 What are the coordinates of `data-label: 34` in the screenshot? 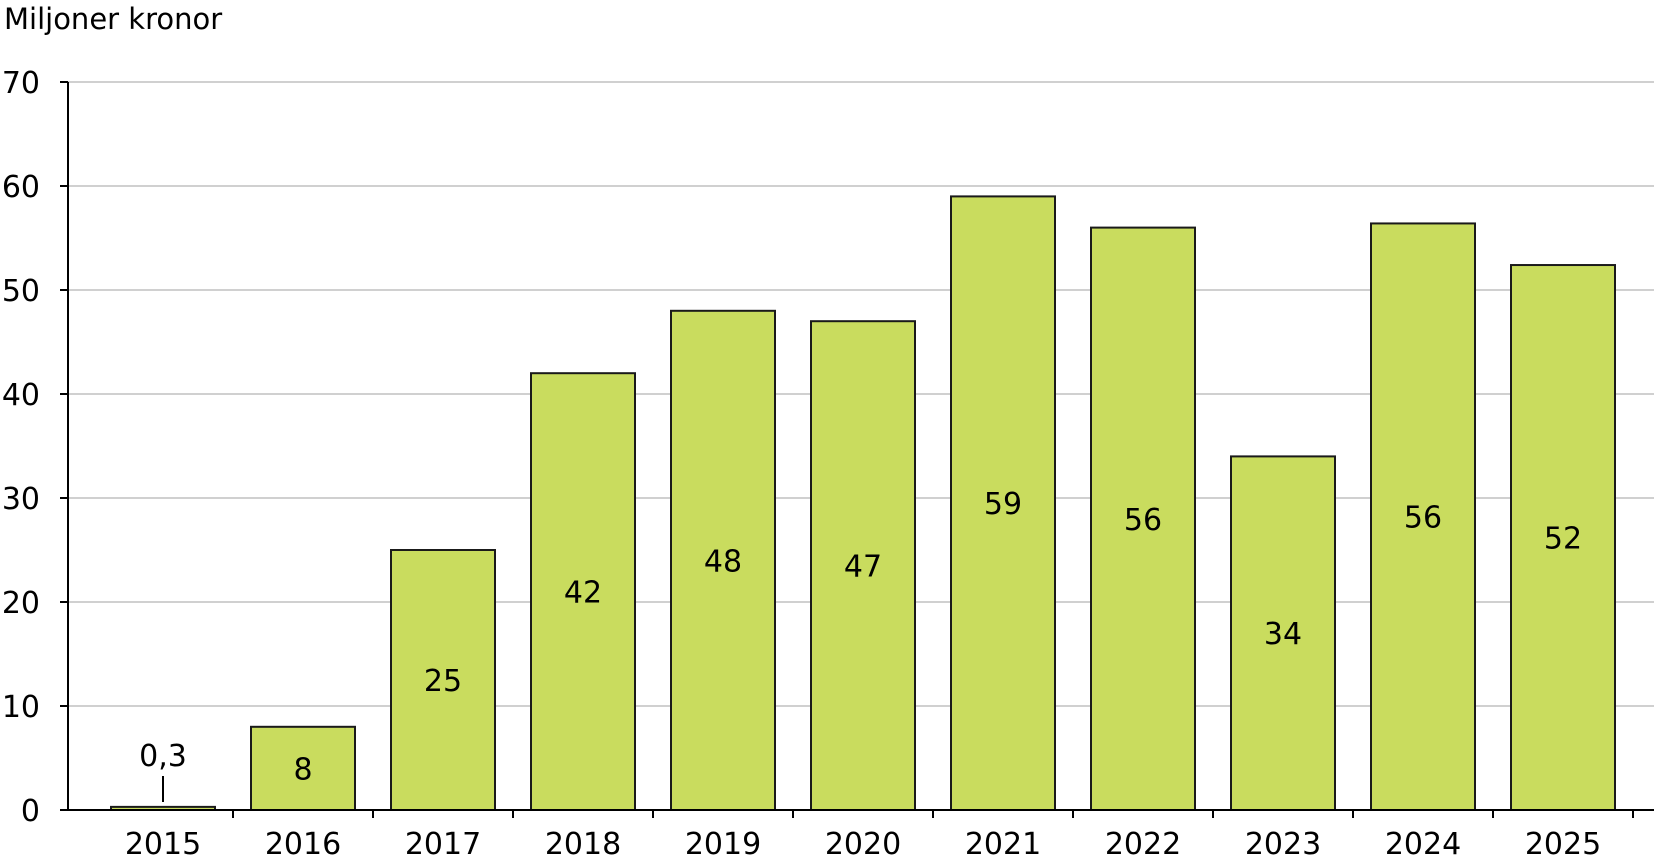 It's located at (1283, 634).